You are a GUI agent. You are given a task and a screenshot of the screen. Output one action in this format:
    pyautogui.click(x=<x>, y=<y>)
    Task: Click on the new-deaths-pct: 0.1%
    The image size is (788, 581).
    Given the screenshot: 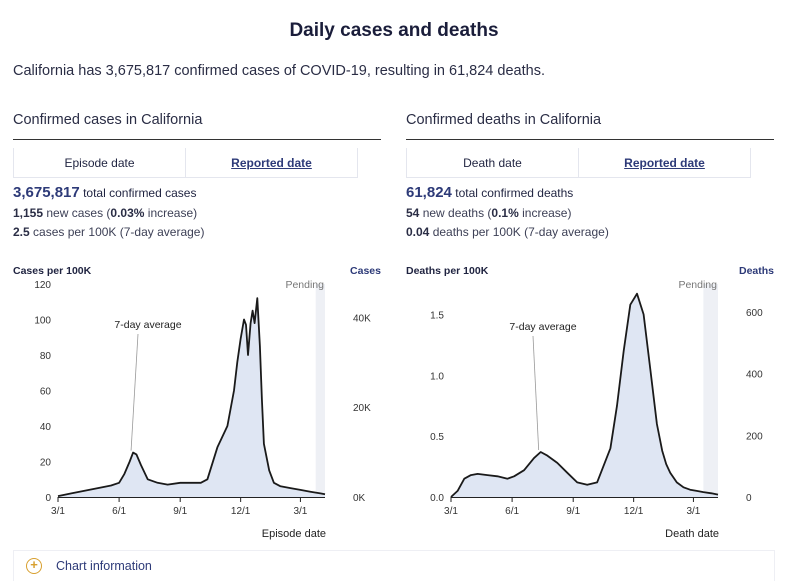 What is the action you would take?
    pyautogui.click(x=505, y=213)
    